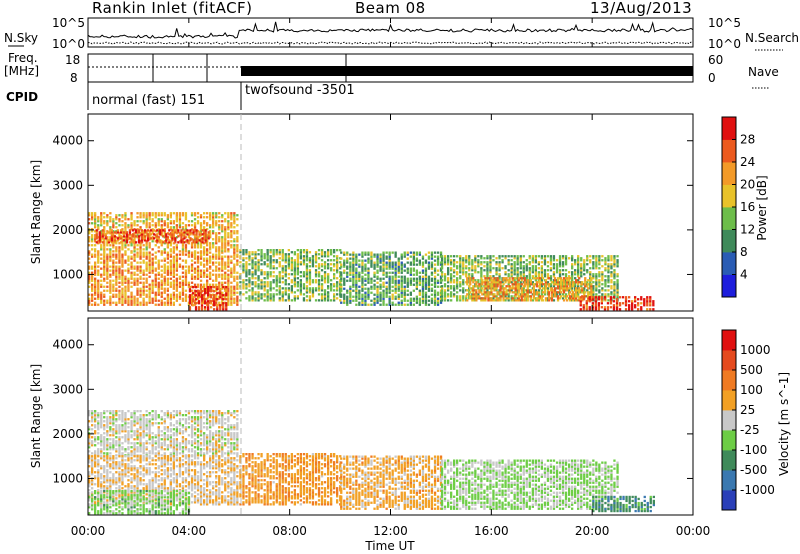  Describe the element at coordinates (172, 8) in the screenshot. I see `station-title: Rankin Inlet (fitACF)` at that location.